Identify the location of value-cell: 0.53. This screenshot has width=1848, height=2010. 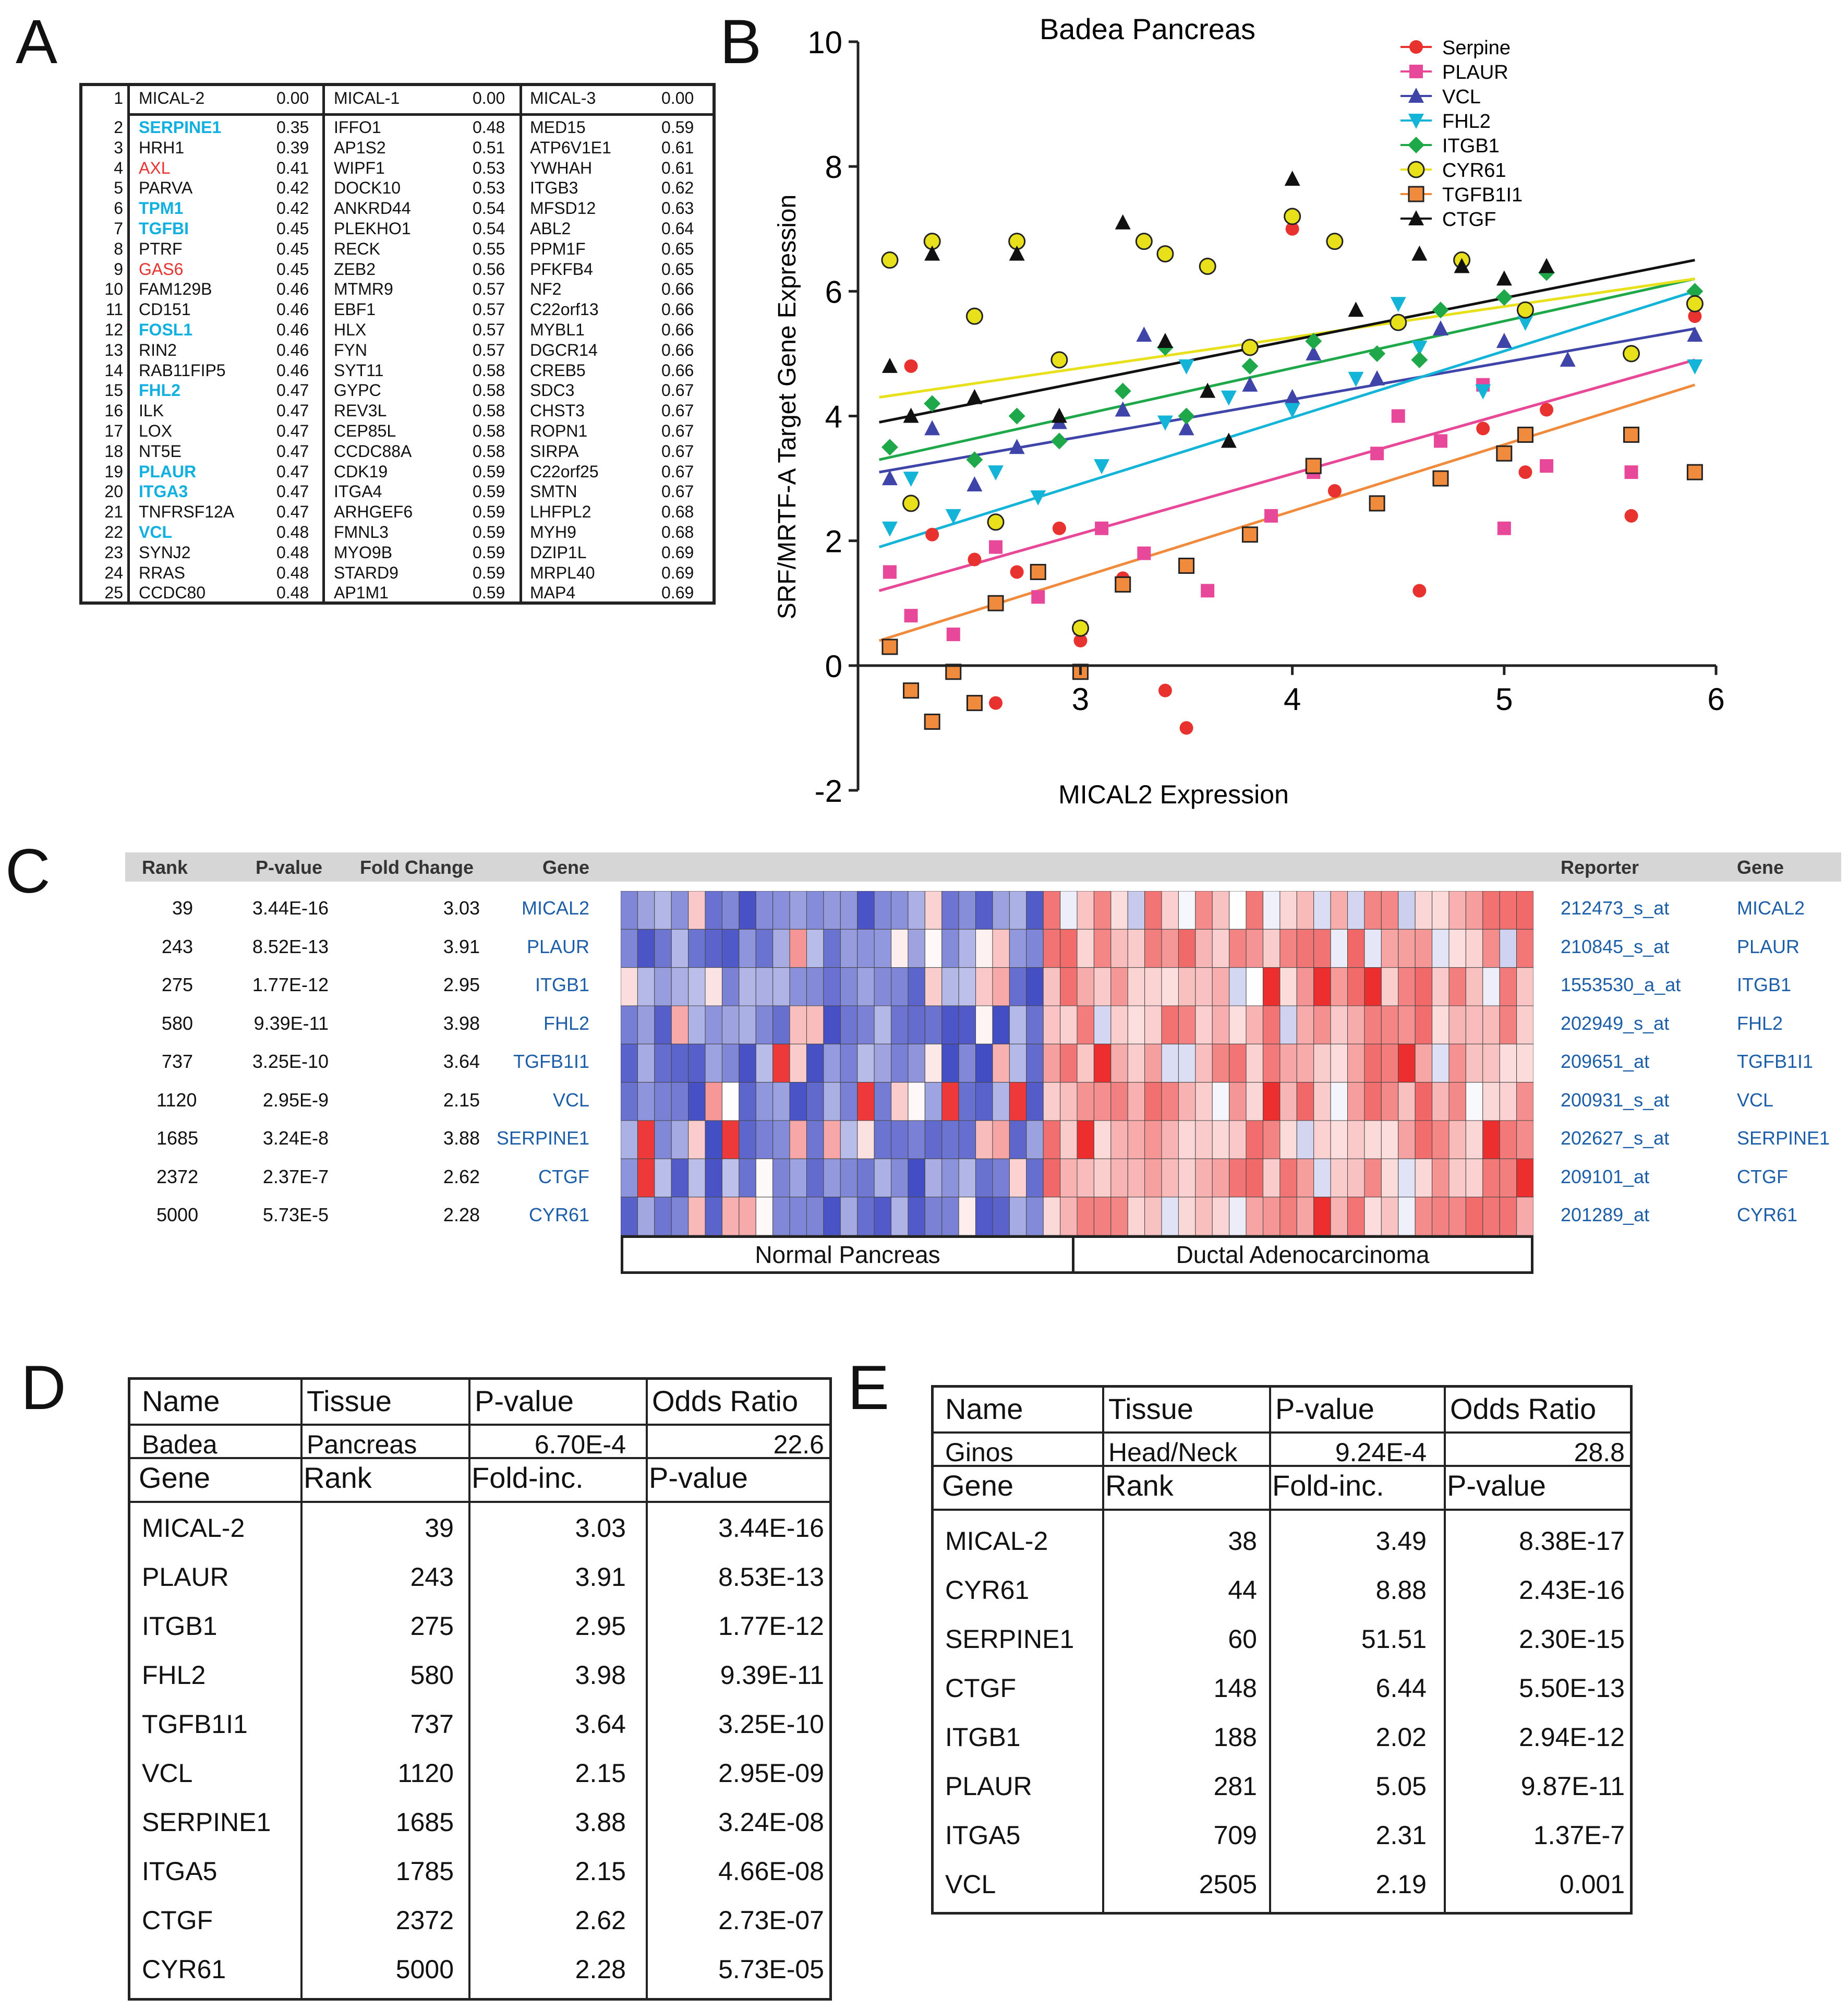
(489, 167).